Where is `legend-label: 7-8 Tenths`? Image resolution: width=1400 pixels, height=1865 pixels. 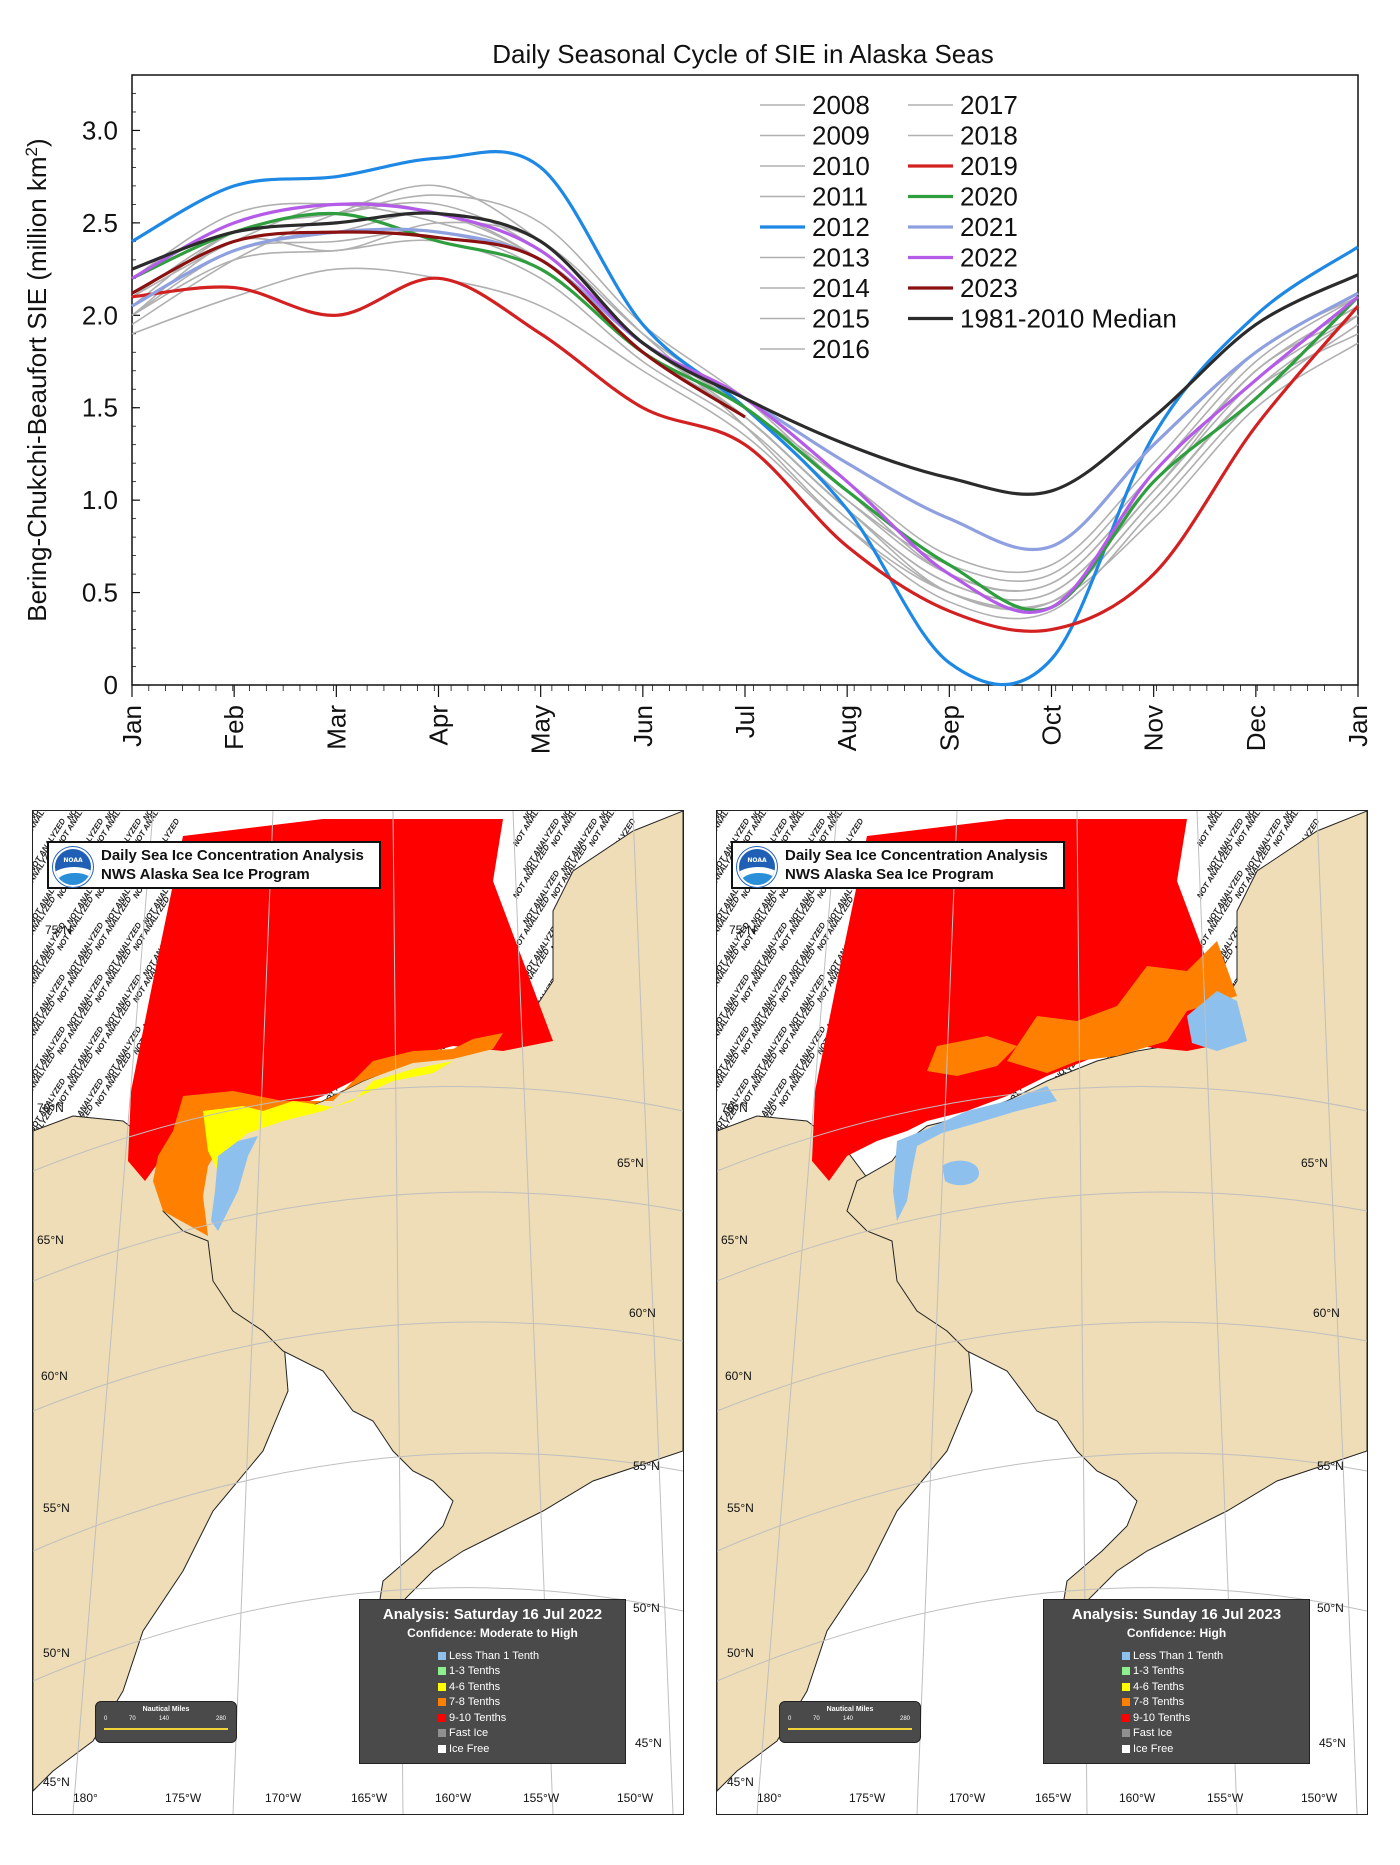
legend-label: 7-8 Tenths is located at coordinates (475, 1702).